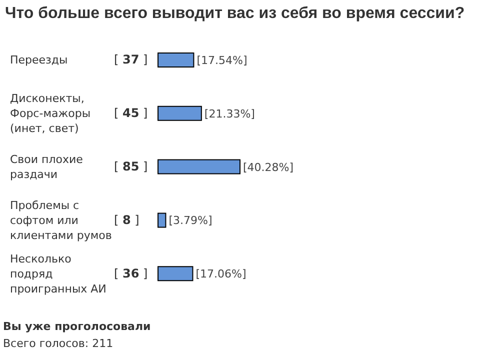 Image resolution: width=486 pixels, height=356 pixels. I want to click on text: [ 8 ], so click(127, 219).